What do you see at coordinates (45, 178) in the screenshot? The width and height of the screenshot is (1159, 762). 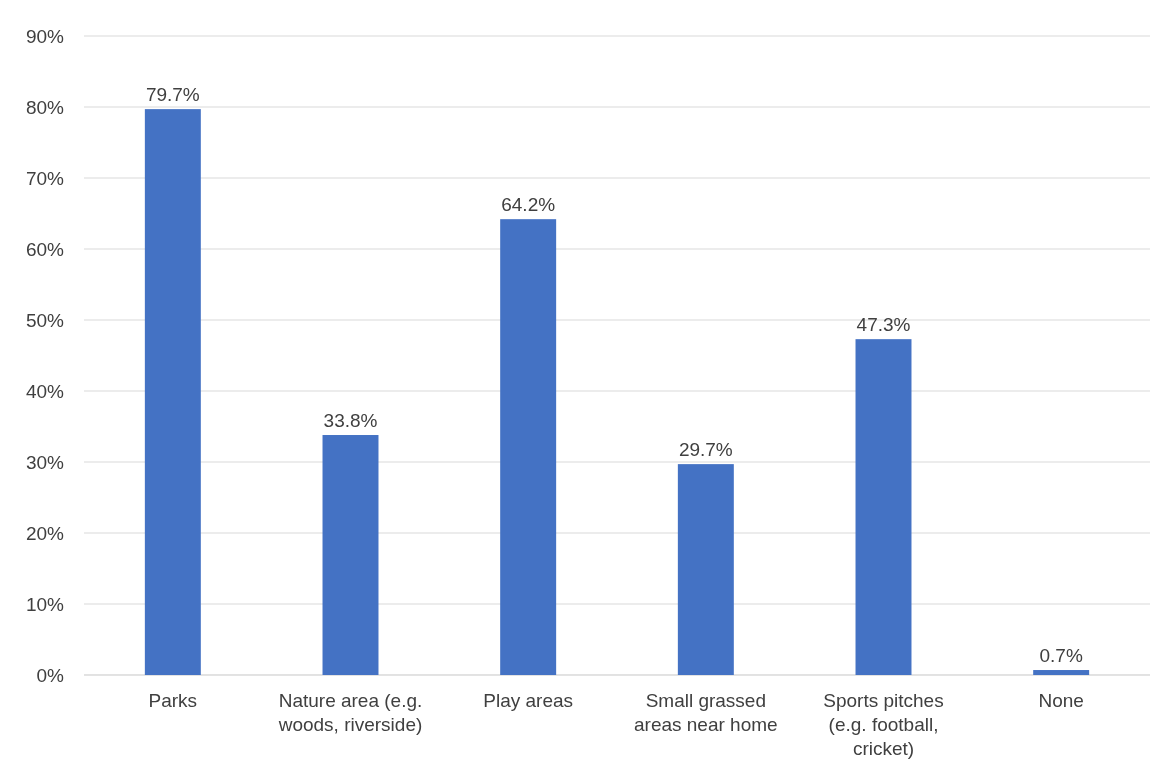 I see `y-tick-label: 70%` at bounding box center [45, 178].